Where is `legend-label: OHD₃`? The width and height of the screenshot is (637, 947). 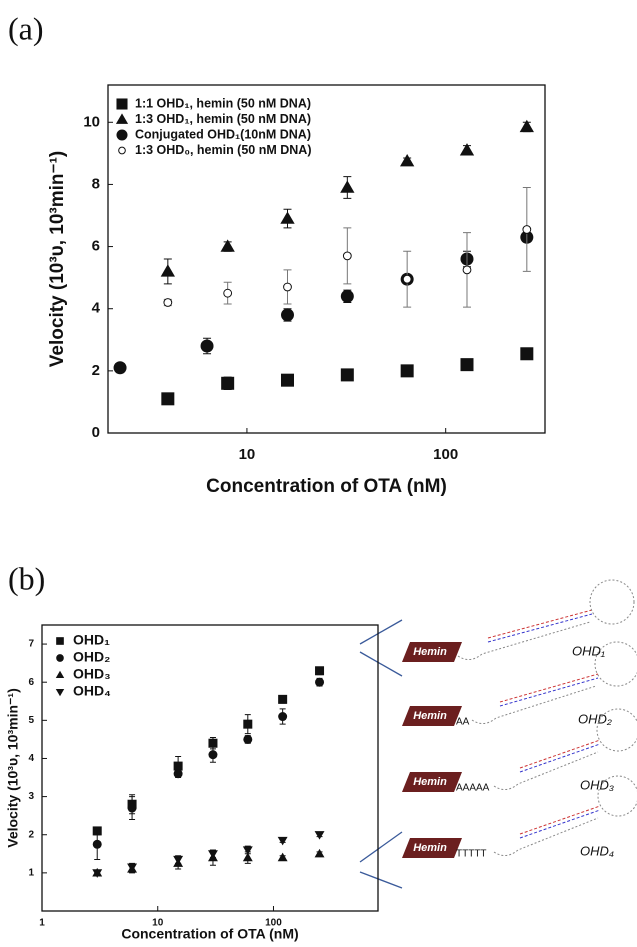
legend-label: OHD₃ is located at coordinates (92, 674).